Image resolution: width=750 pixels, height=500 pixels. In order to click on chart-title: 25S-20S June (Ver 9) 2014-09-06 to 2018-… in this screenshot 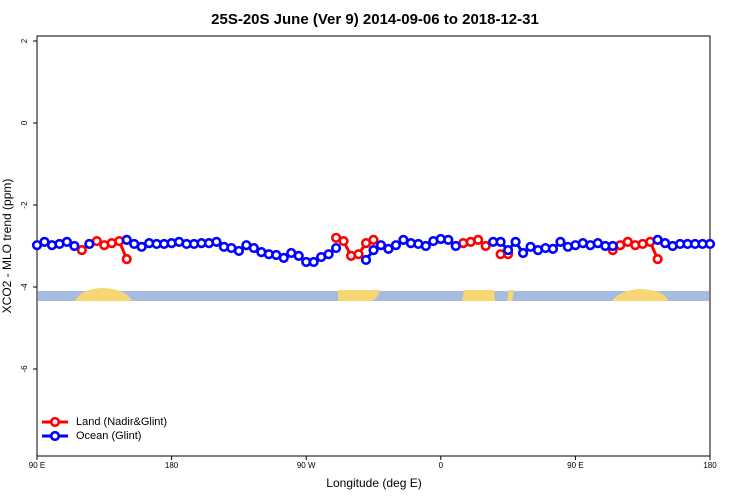, I will do `click(375, 19)`.